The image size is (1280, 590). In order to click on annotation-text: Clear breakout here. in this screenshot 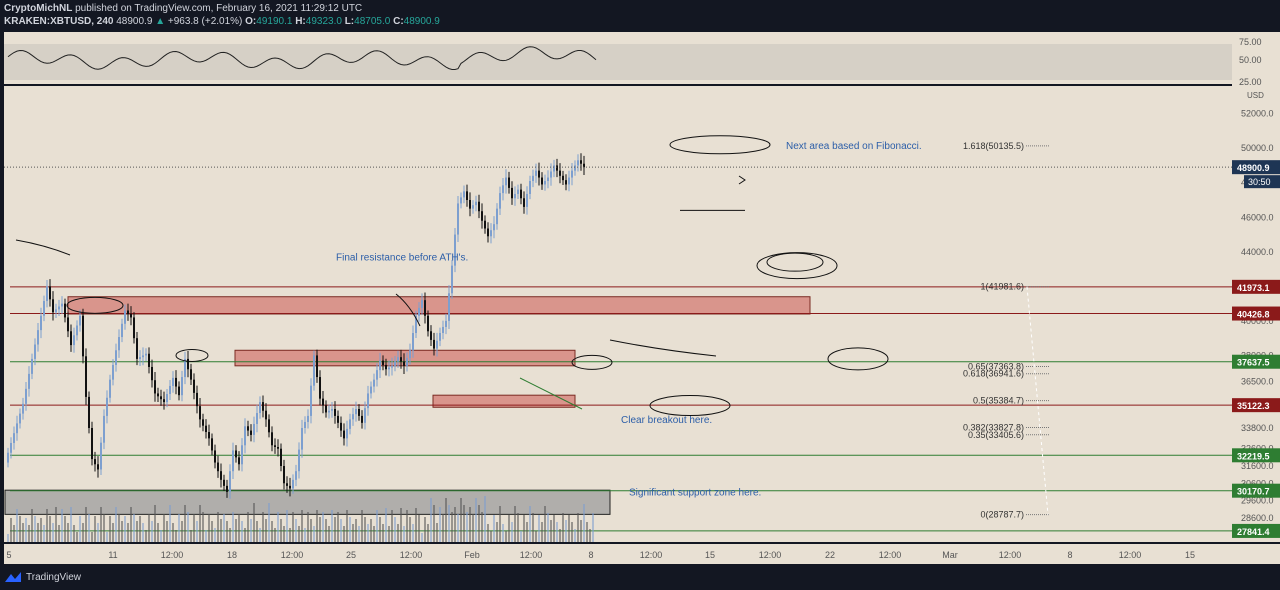, I will do `click(666, 420)`.